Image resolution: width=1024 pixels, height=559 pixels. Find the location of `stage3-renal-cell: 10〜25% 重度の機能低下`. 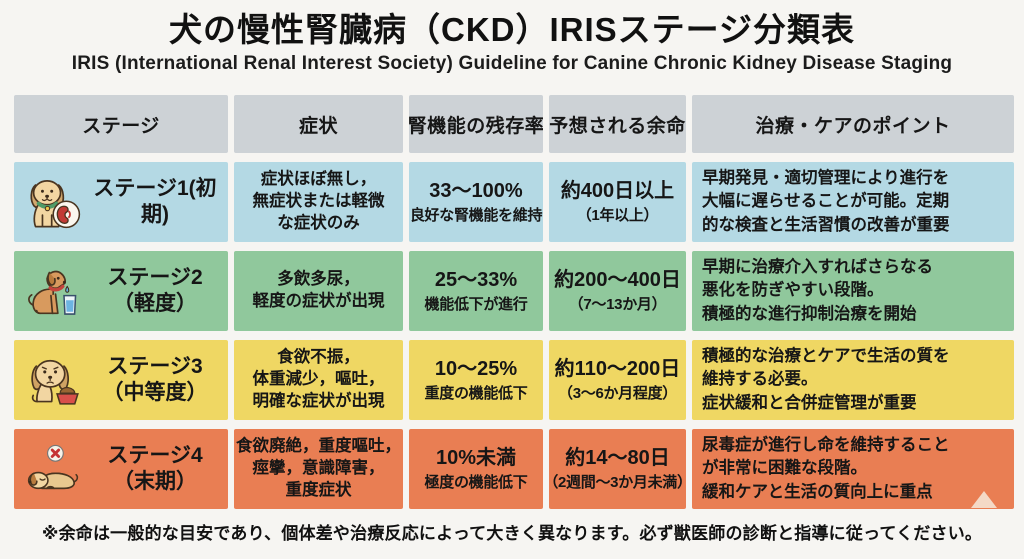

stage3-renal-cell: 10〜25% 重度の機能低下 is located at coordinates (476, 380).